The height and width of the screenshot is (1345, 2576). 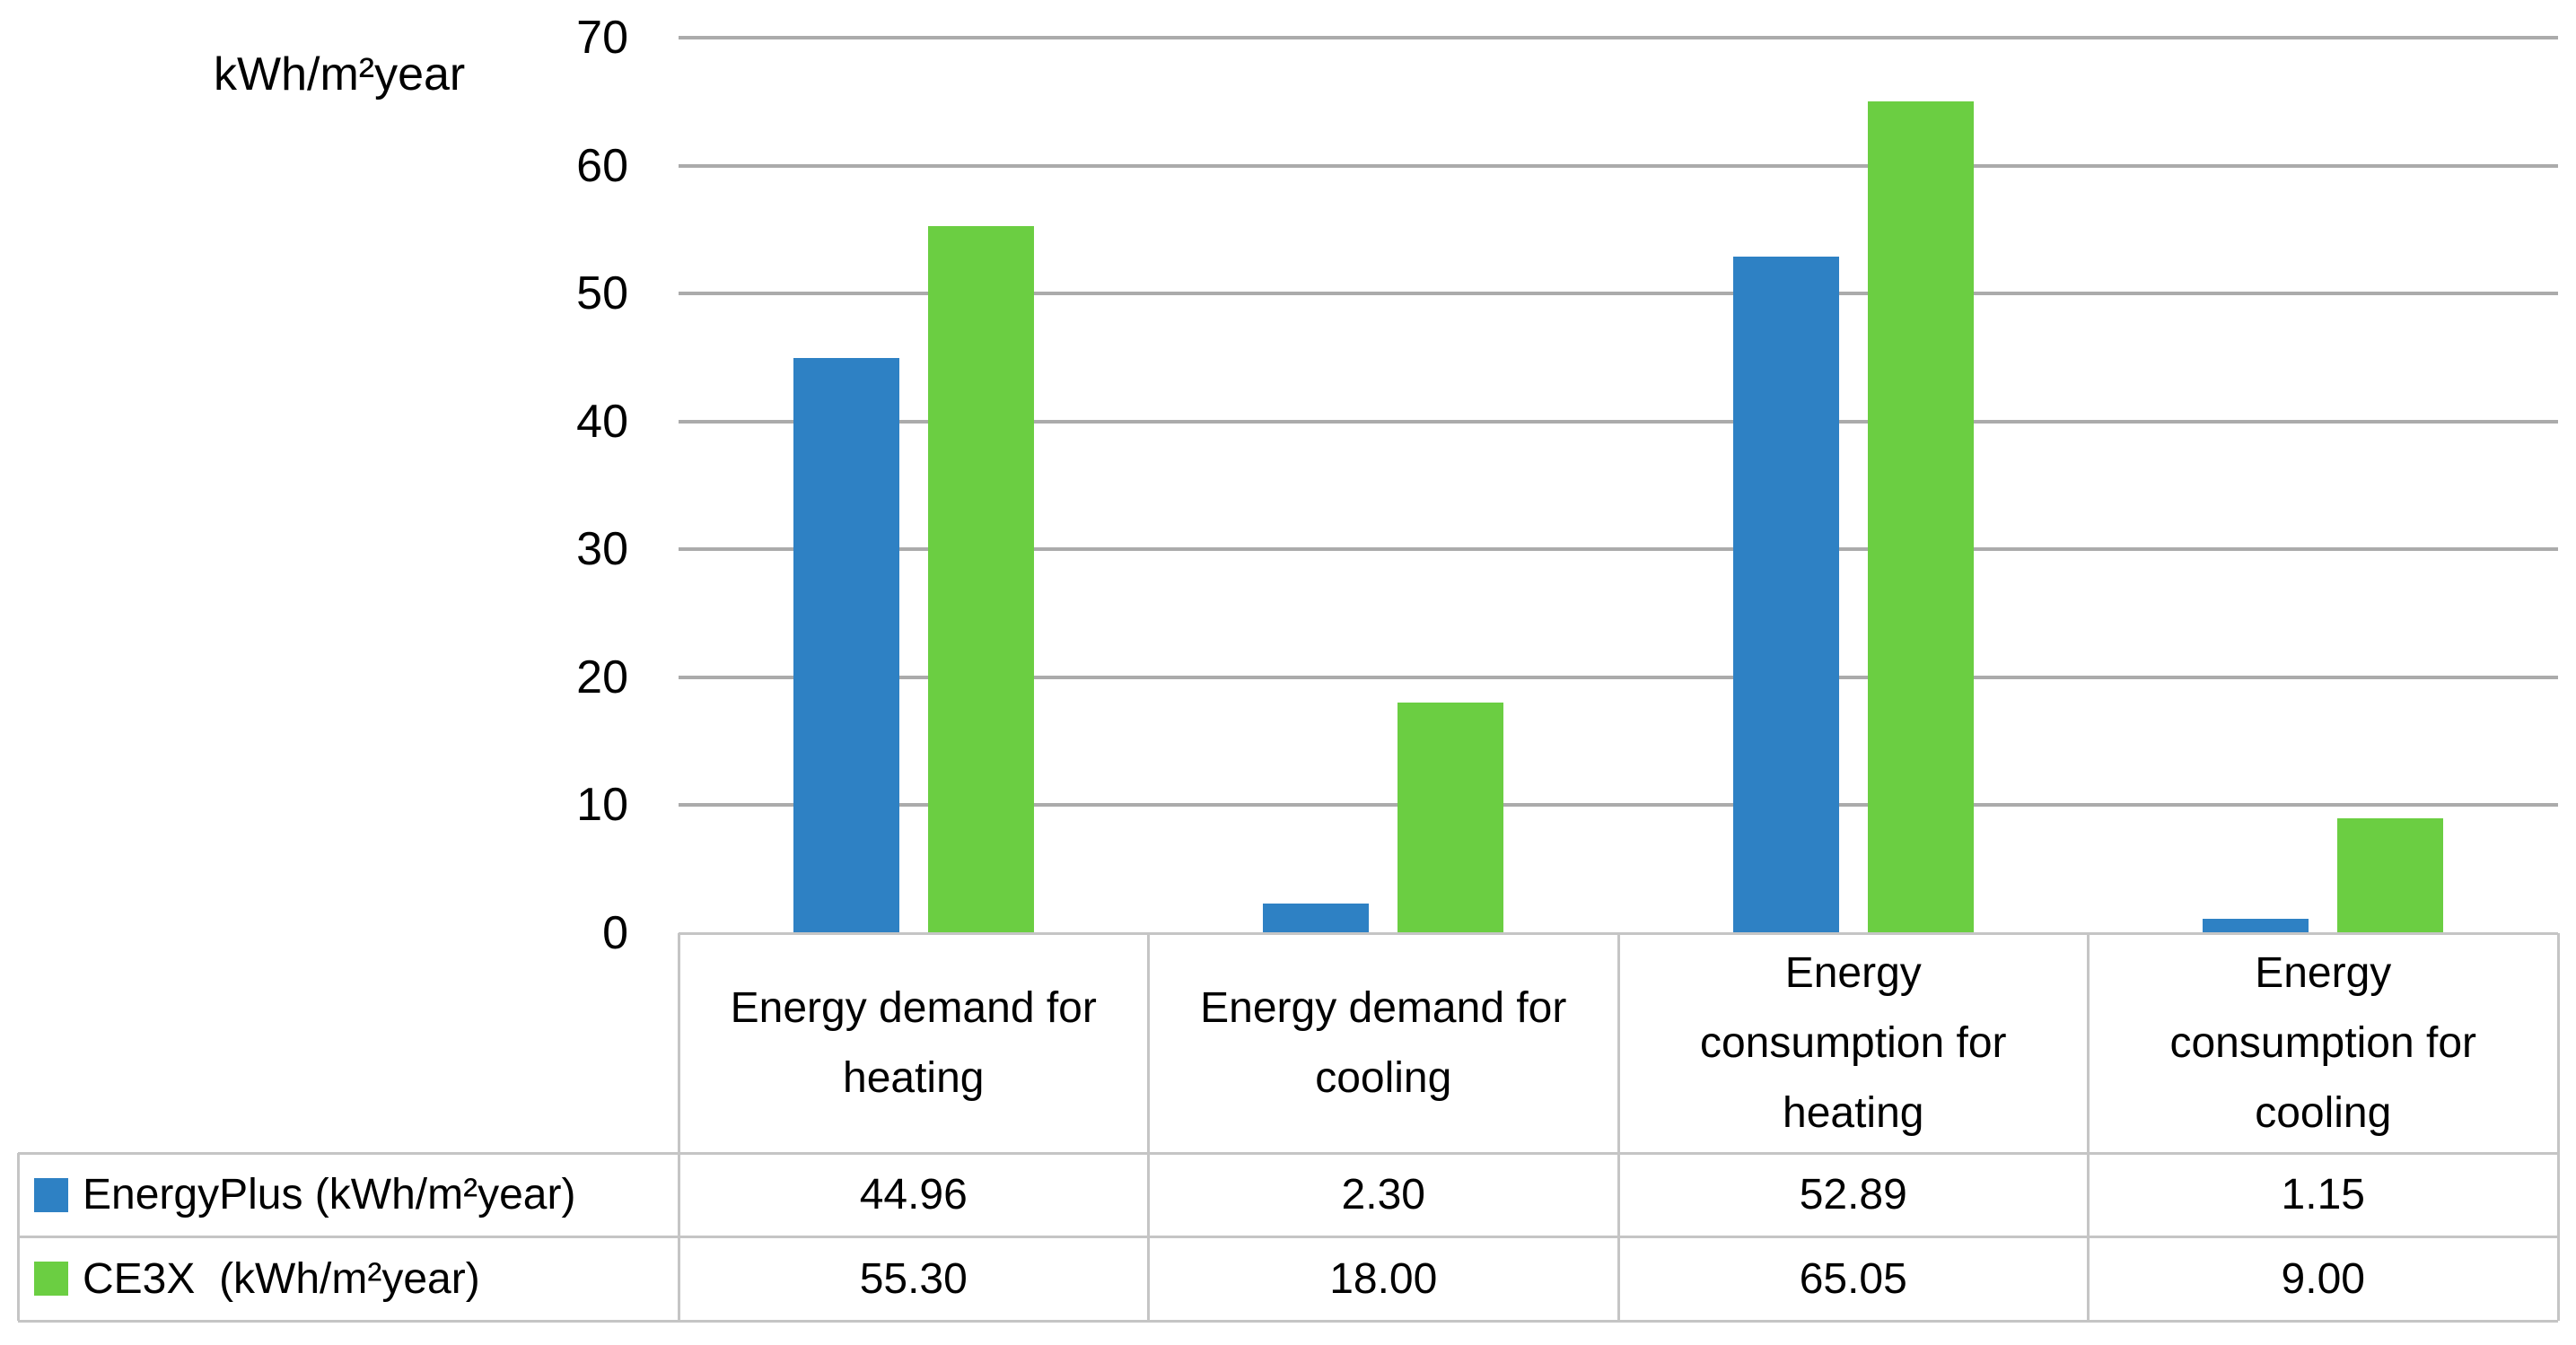 I want to click on legend-swatch-ce3x, so click(x=51, y=1279).